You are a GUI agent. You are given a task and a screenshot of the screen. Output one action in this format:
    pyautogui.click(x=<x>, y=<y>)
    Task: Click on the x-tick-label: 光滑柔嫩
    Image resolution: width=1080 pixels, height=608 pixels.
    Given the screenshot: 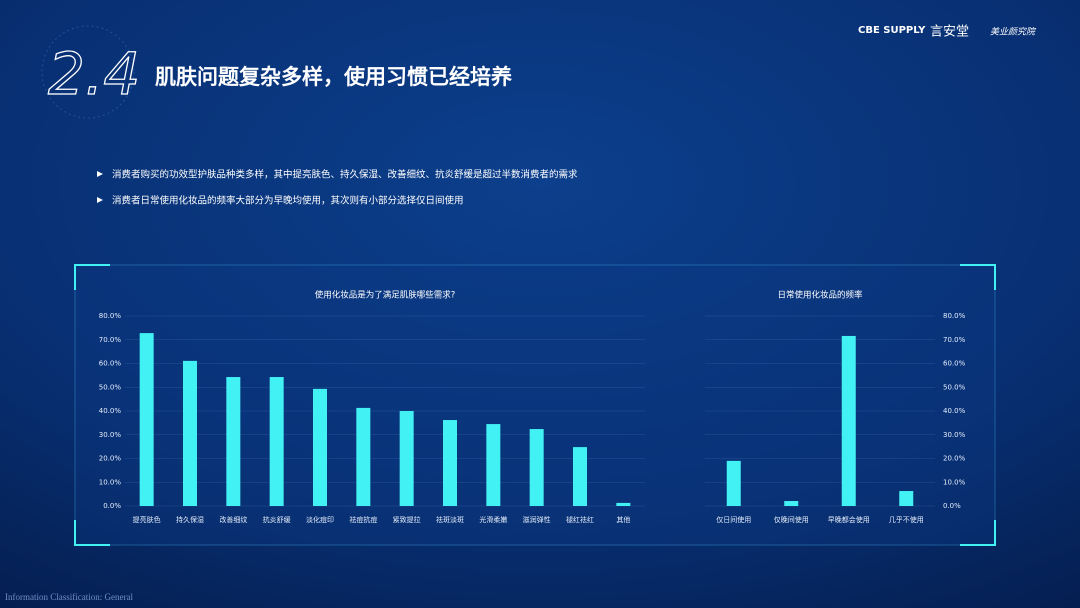 What is the action you would take?
    pyautogui.click(x=493, y=519)
    